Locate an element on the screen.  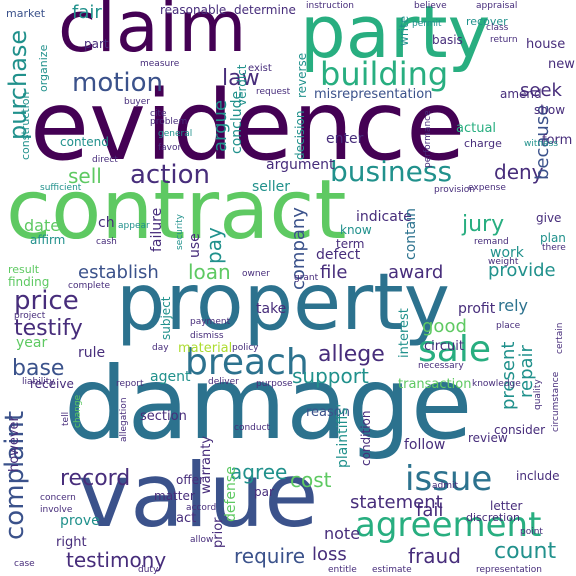
word: general is located at coordinates (175, 134).